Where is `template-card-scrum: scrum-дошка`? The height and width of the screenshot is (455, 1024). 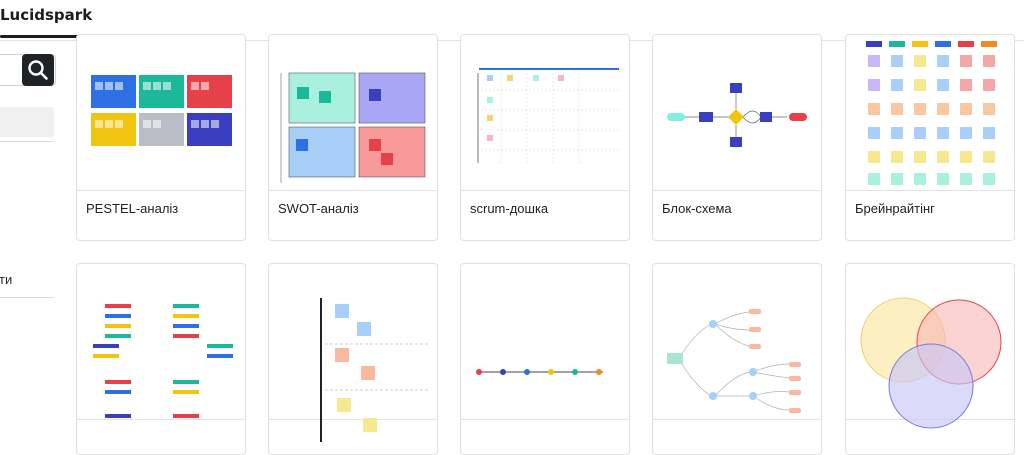
template-card-scrum: scrum-дошка is located at coordinates (545, 137).